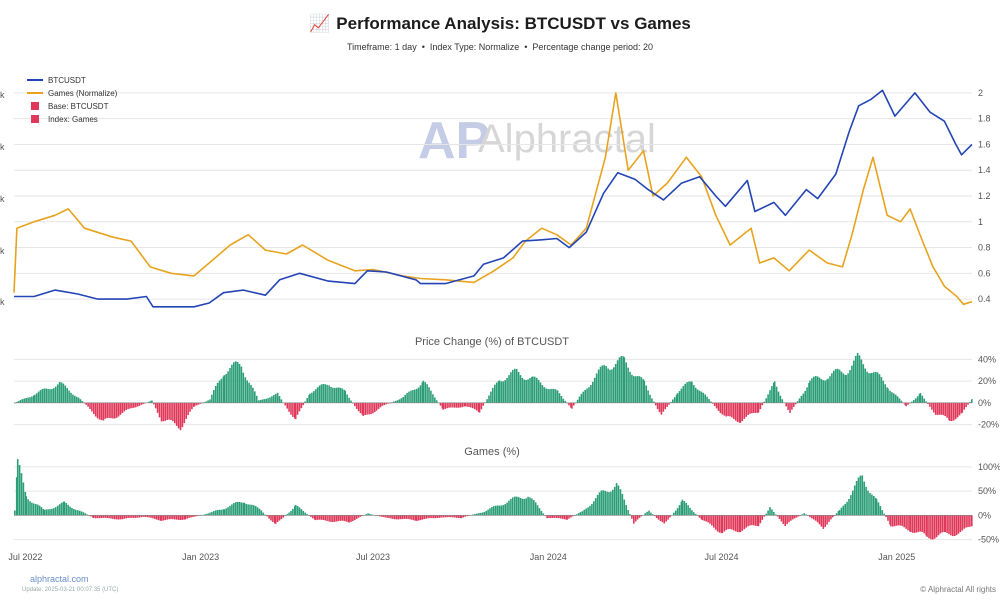  I want to click on chart-title-text: Performance Analysis: BTCUSDT vs Games, so click(513, 23).